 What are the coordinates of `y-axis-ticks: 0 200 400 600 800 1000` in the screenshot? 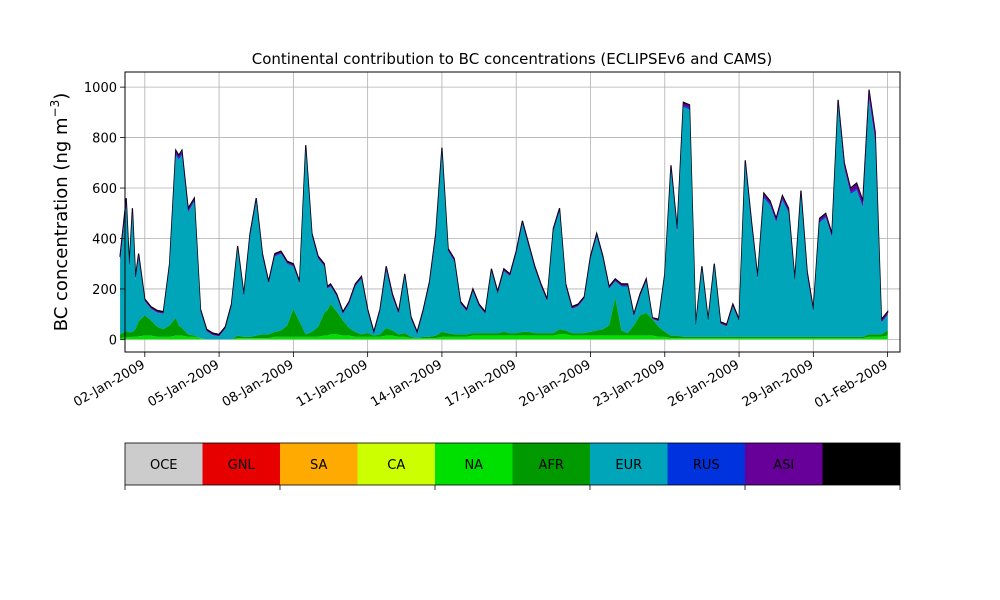 It's located at (104, 214).